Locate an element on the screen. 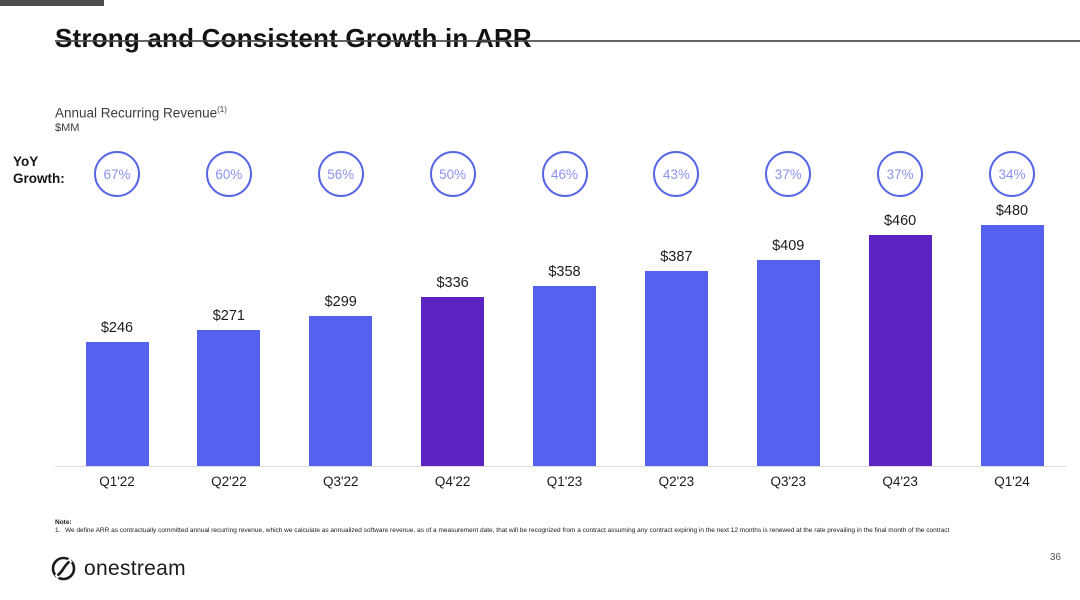  bar-value-label: $387 is located at coordinates (676, 257).